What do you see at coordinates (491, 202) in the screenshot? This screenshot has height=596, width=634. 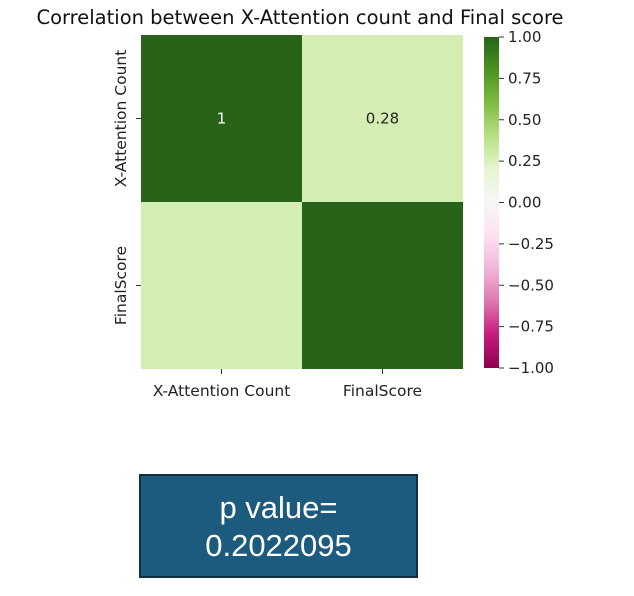 I see `colorbar` at bounding box center [491, 202].